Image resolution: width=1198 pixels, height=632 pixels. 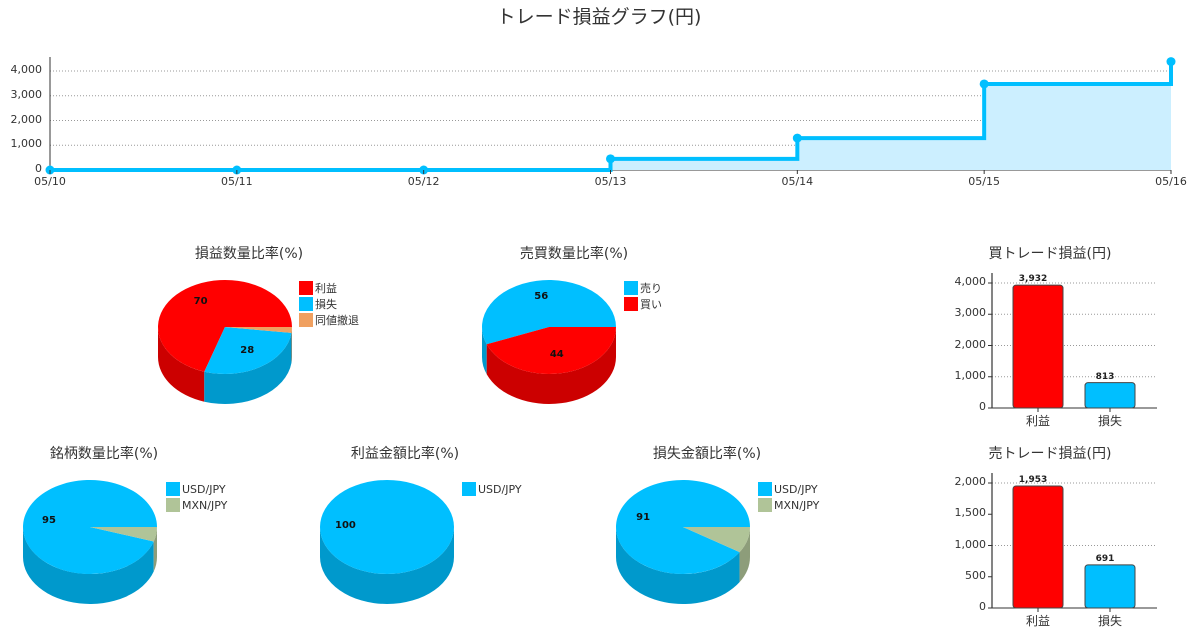 I want to click on chart-title: 損失金額比率(%), so click(x=707, y=454).